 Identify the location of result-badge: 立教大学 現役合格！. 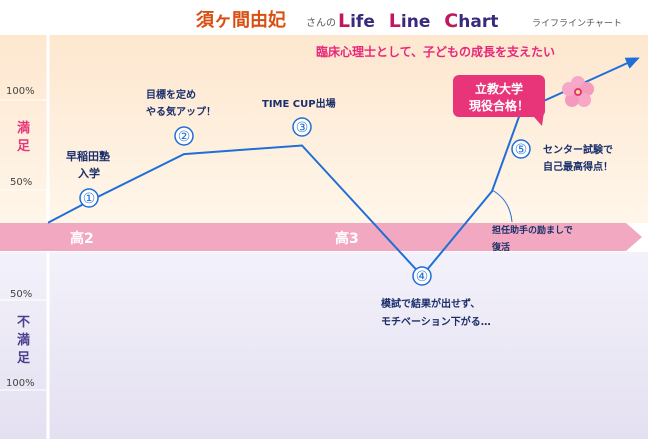
(499, 100).